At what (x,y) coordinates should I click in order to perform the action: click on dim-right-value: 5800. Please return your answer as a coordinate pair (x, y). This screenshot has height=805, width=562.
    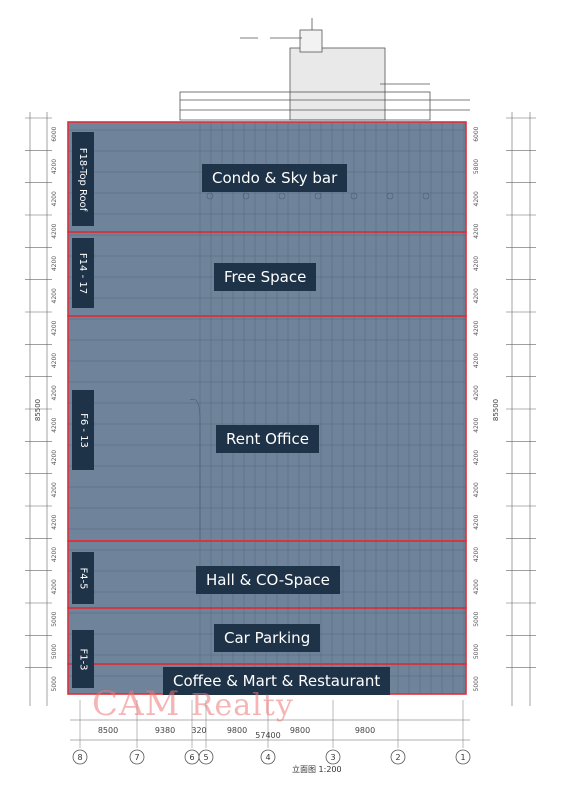
    Looking at the image, I should click on (476, 166).